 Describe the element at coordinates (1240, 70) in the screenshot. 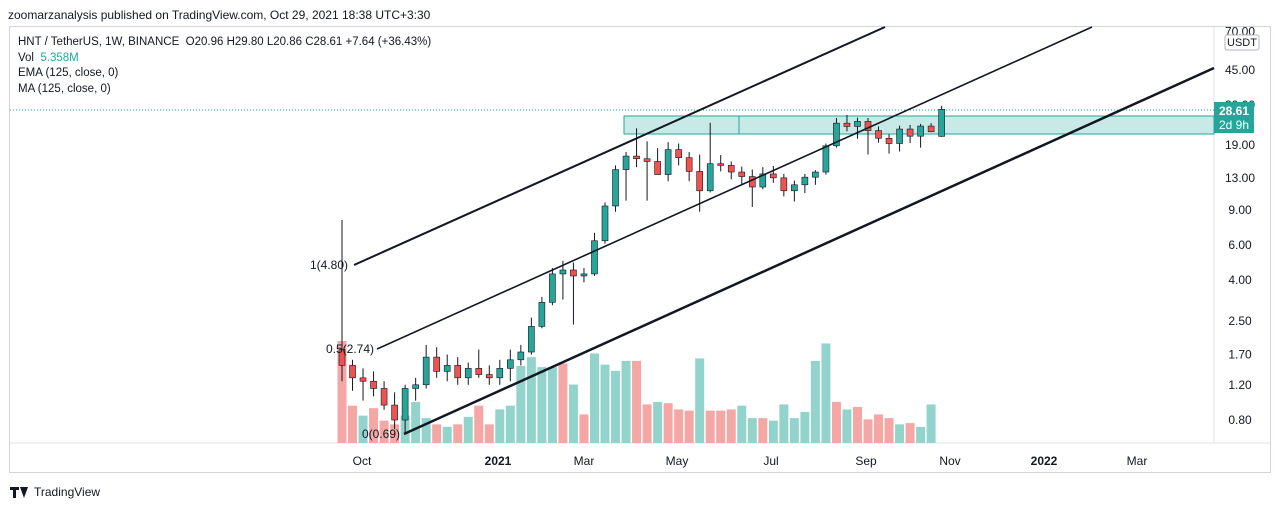

I see `price-tick-label: 45.00` at that location.